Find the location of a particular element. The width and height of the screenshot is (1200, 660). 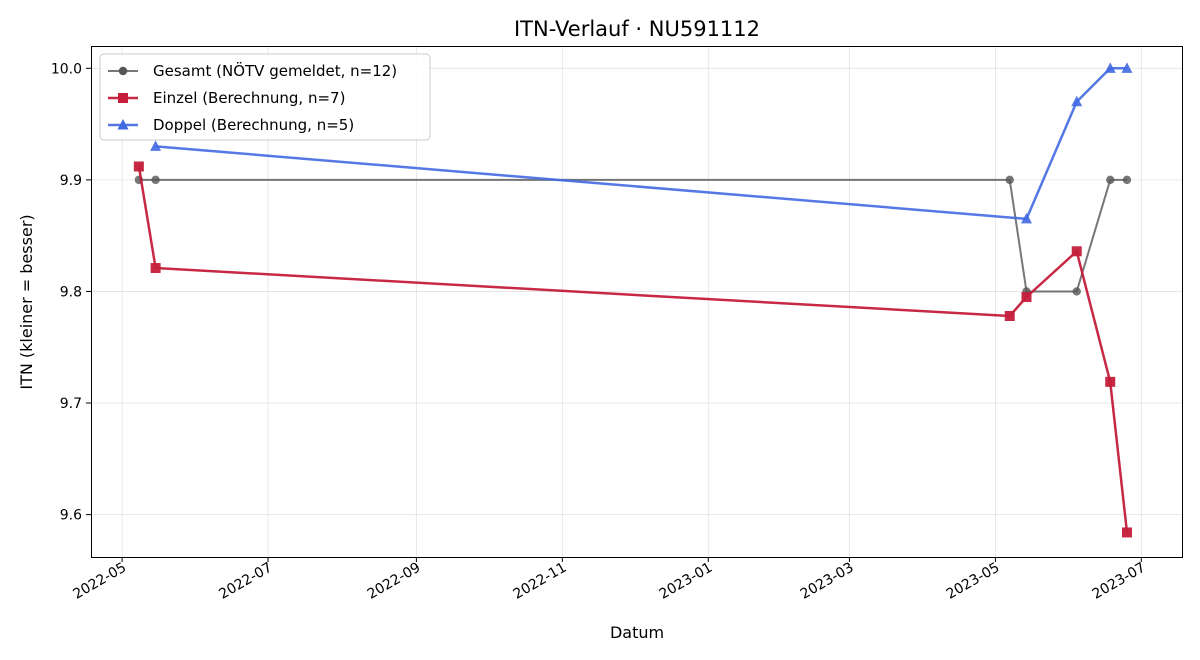

x-tick-label: 2022-11 is located at coordinates (540, 581).